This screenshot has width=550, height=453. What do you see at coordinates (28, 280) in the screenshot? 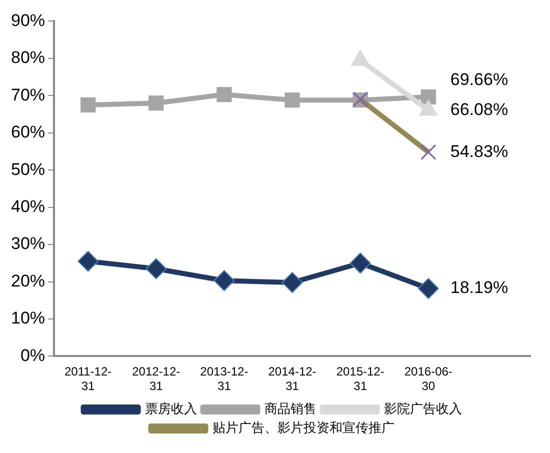
I see `y-tick-label: 20%` at bounding box center [28, 280].